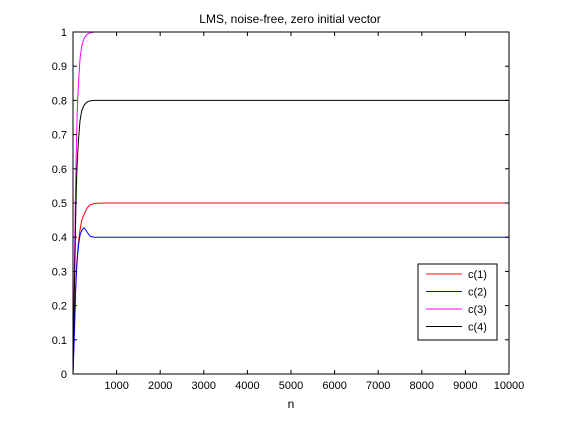 The width and height of the screenshot is (561, 425). Describe the element at coordinates (422, 386) in the screenshot. I see `x-tick-label: 8000` at that location.